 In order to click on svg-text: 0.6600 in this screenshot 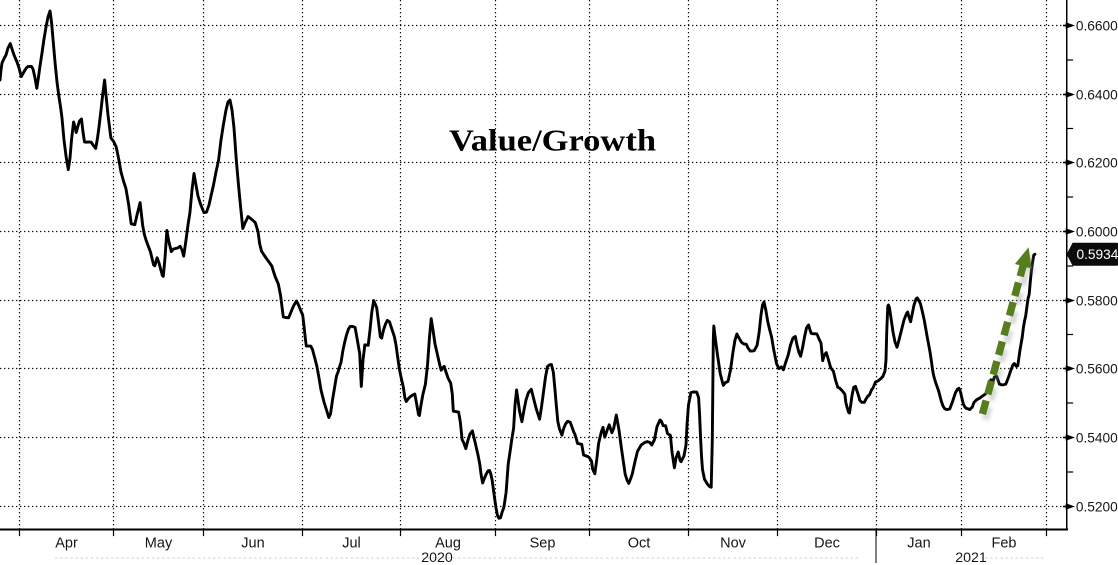, I will do `click(1097, 25)`.